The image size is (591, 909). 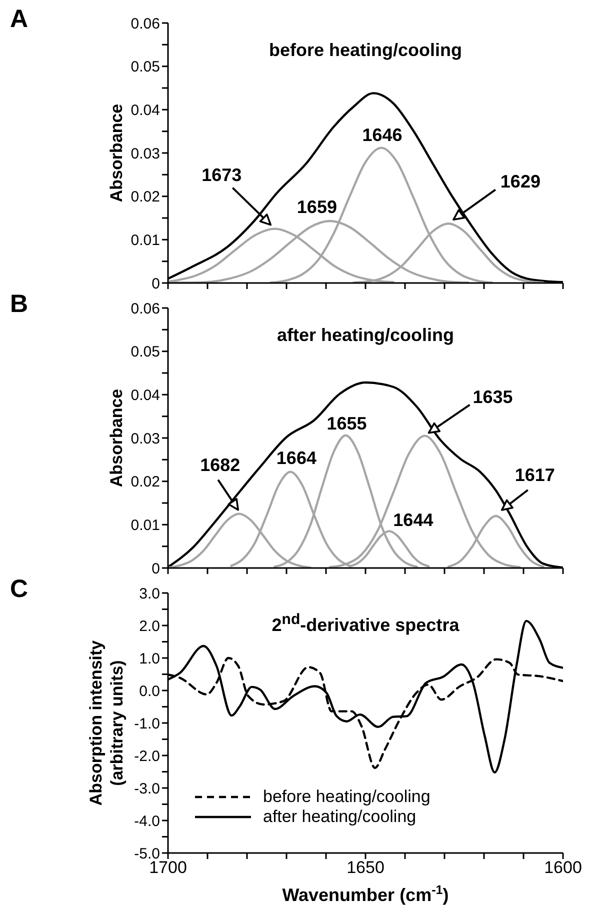 I want to click on y-tick-label: 0.0, so click(x=149, y=691).